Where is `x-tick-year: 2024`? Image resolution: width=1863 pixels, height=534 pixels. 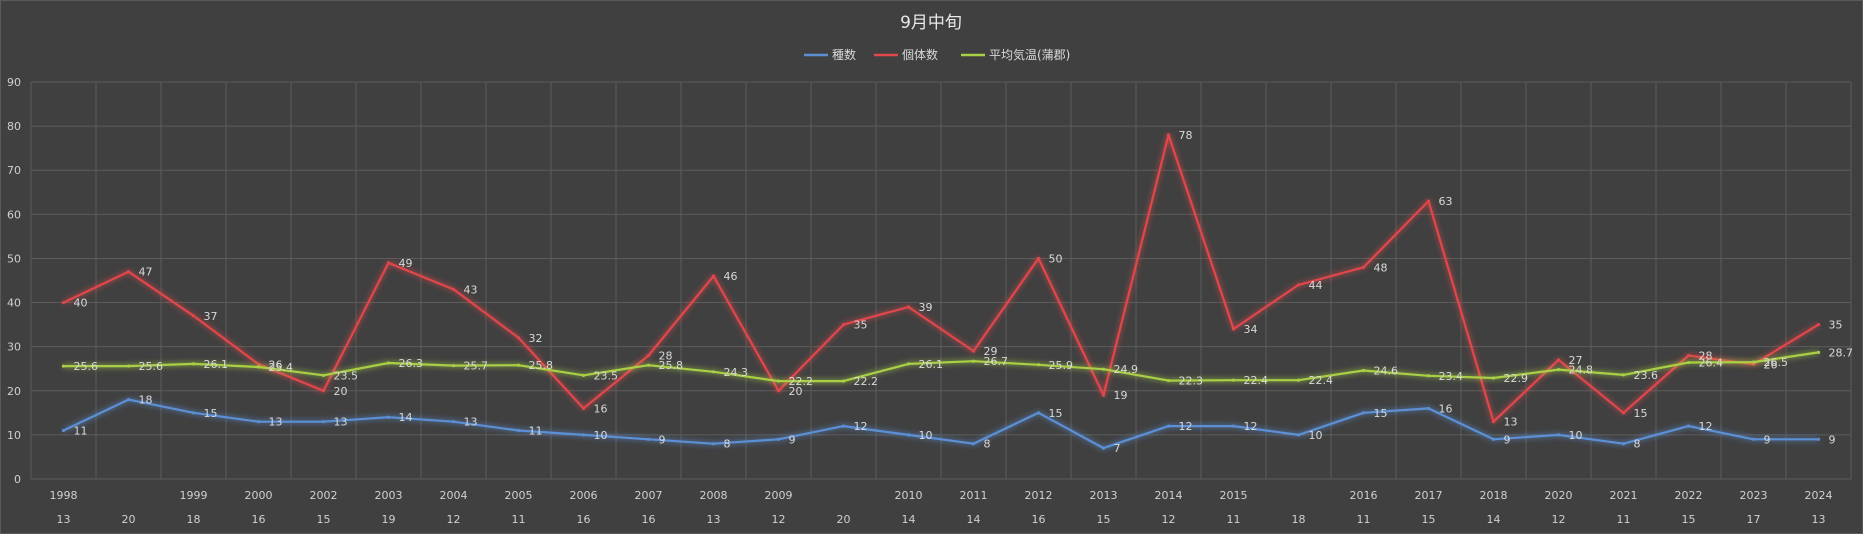
x-tick-year: 2024 is located at coordinates (1819, 495).